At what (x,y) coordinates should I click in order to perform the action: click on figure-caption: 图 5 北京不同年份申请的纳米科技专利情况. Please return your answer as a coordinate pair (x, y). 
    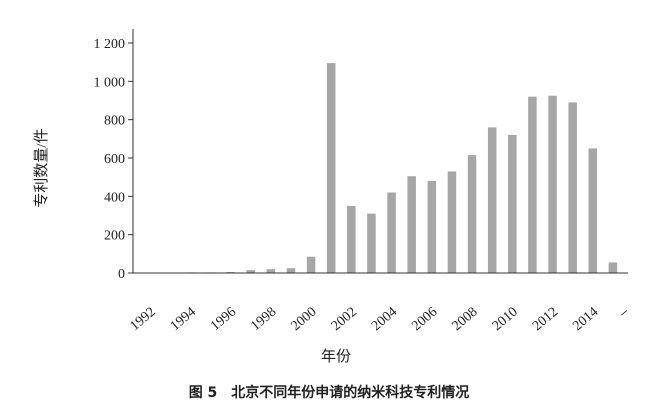
    Looking at the image, I should click on (329, 392).